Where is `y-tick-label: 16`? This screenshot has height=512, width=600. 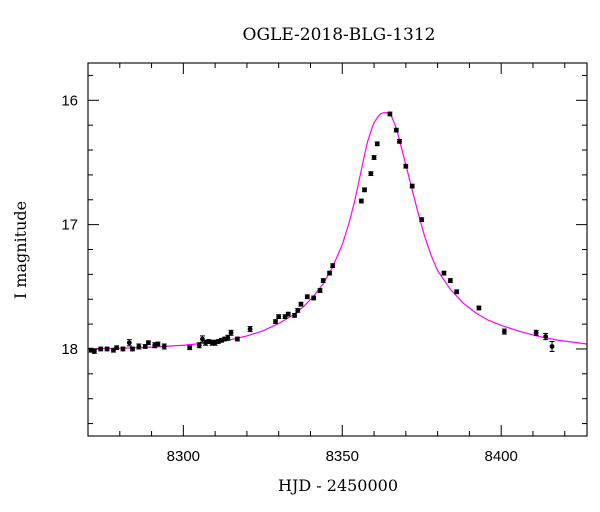
y-tick-label: 16 is located at coordinates (69, 100).